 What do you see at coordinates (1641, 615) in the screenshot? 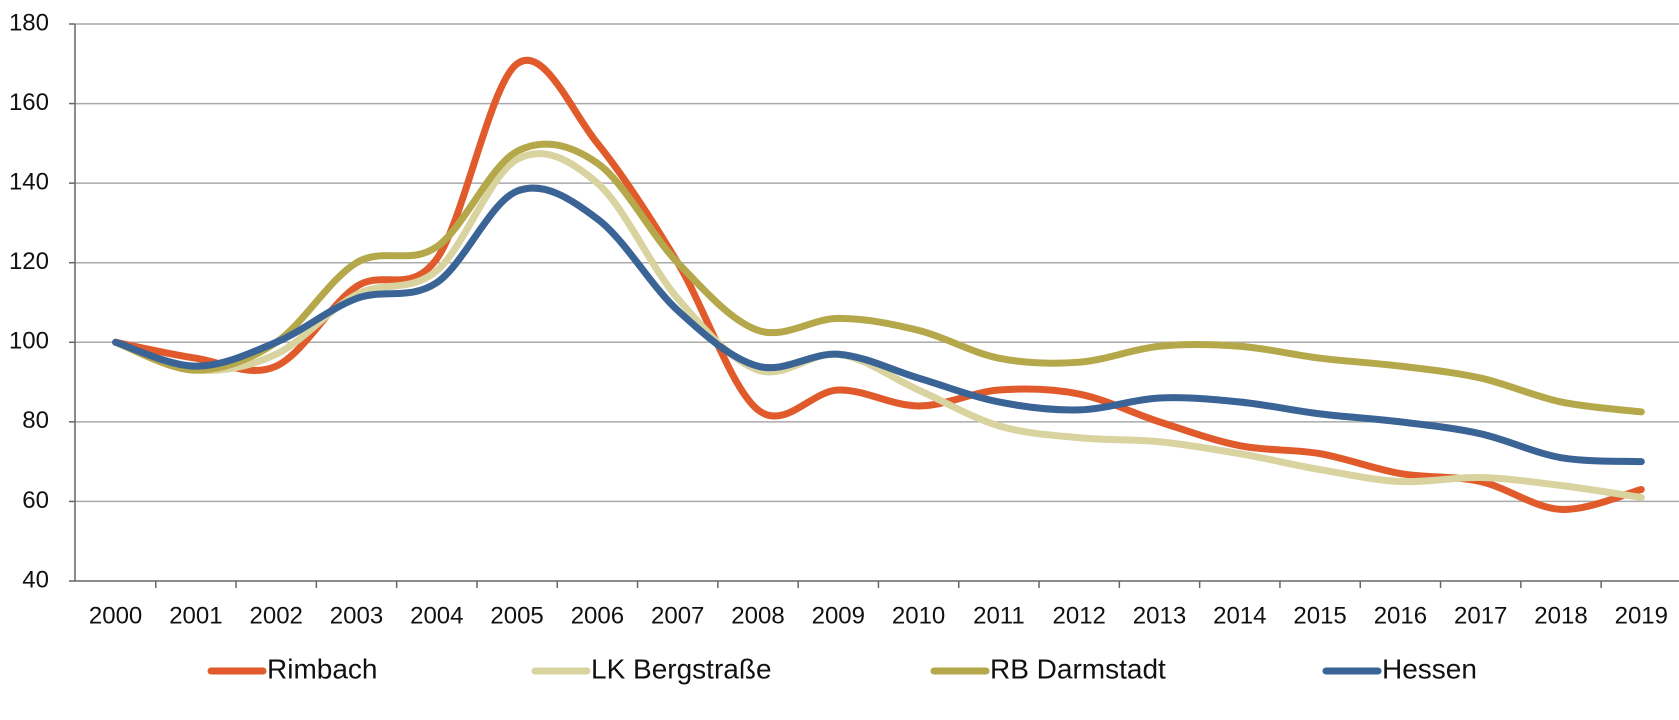
I see `x-tick-label: 2019` at bounding box center [1641, 615].